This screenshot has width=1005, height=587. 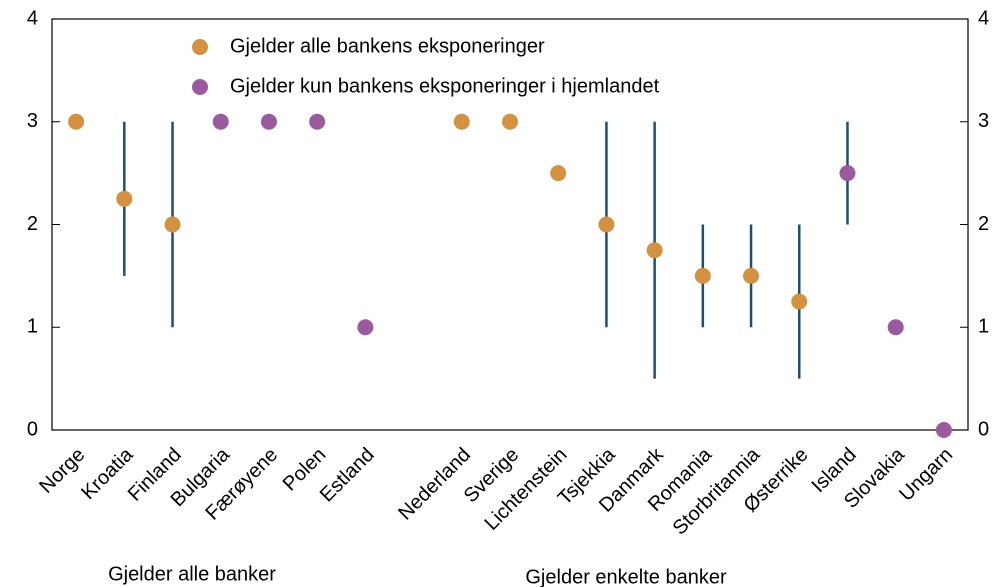 I want to click on y2-tick-label: 4, so click(x=983, y=18).